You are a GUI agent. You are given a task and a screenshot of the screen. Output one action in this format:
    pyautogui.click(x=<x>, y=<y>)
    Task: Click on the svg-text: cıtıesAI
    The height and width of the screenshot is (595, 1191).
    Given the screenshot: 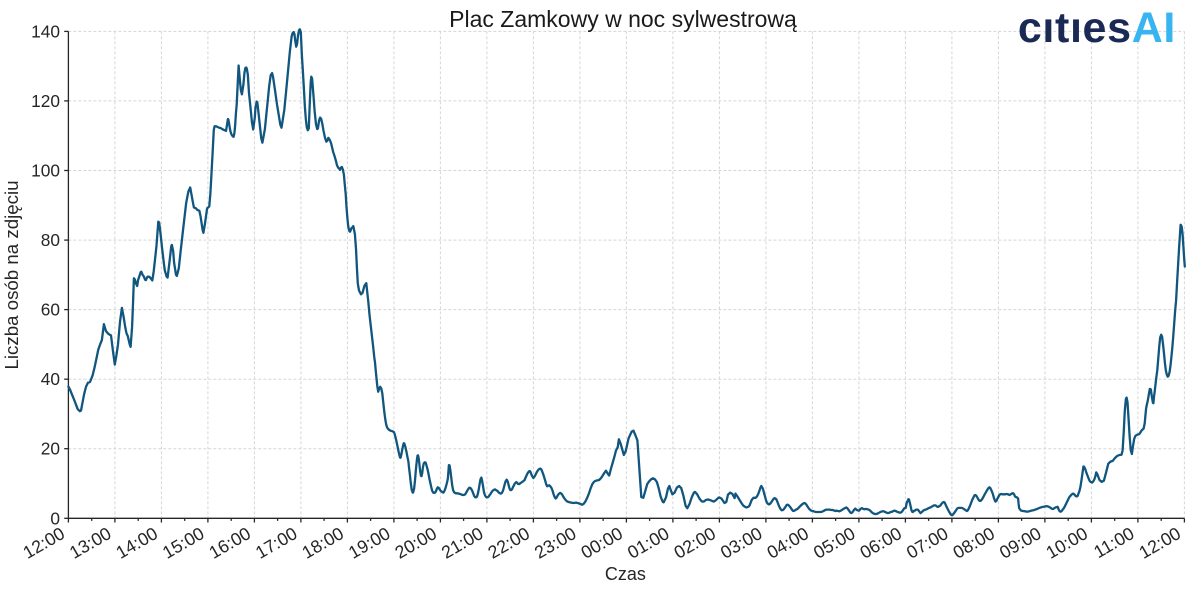 What is the action you would take?
    pyautogui.click(x=1097, y=28)
    